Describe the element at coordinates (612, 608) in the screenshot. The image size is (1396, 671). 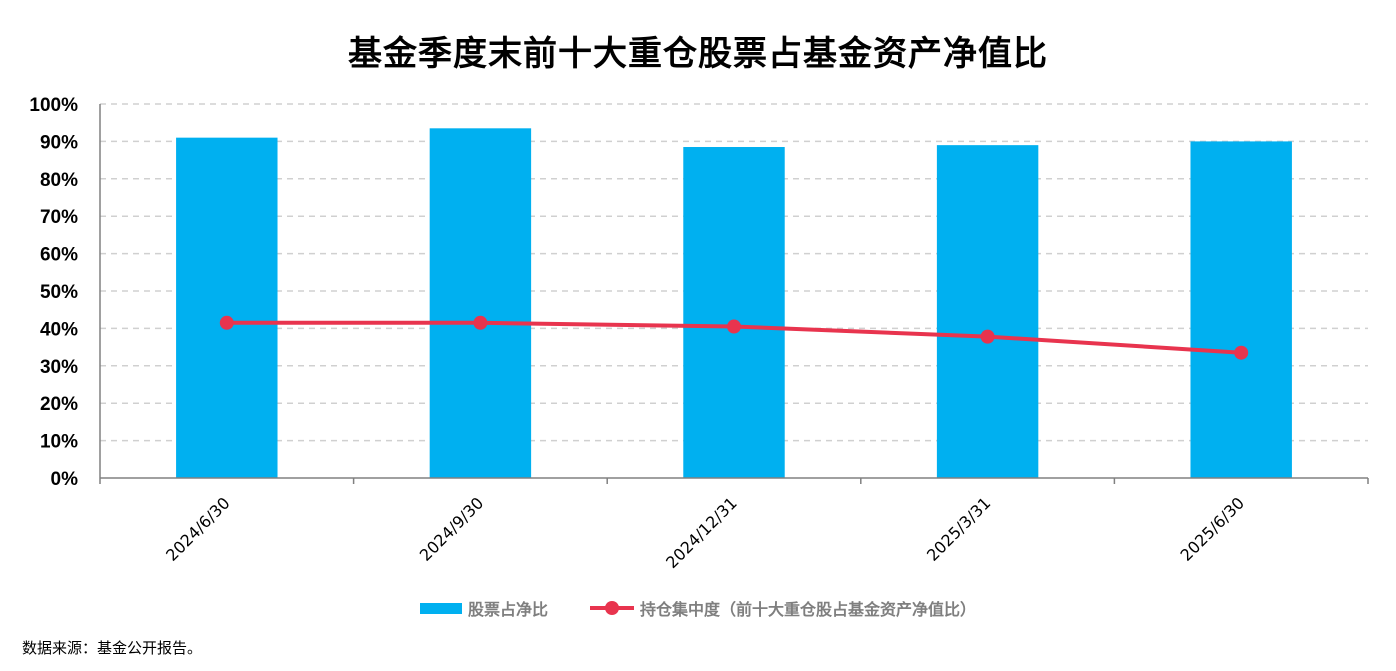
I see `legend-swatch-line` at that location.